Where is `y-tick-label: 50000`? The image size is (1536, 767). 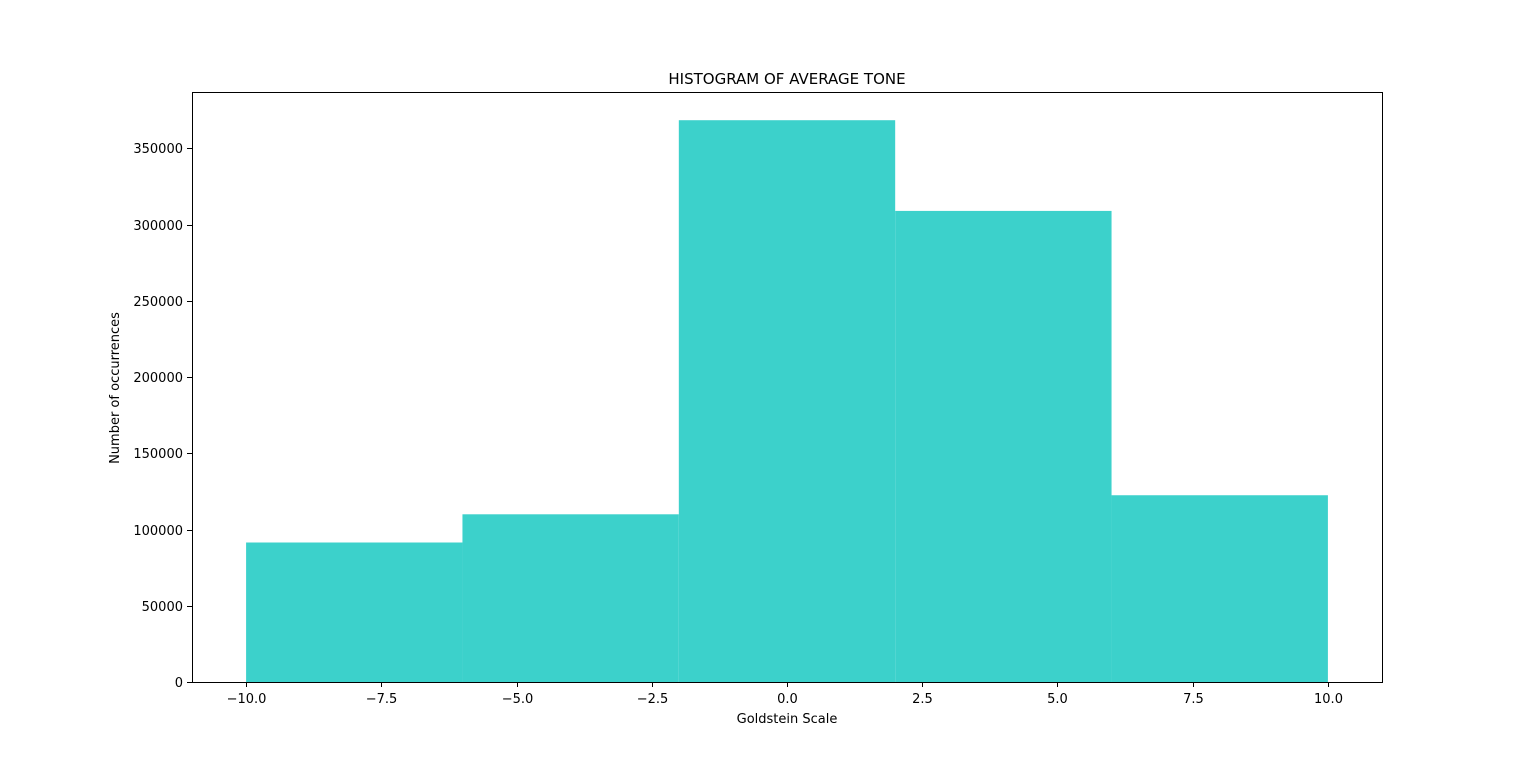 y-tick-label: 50000 is located at coordinates (162, 607).